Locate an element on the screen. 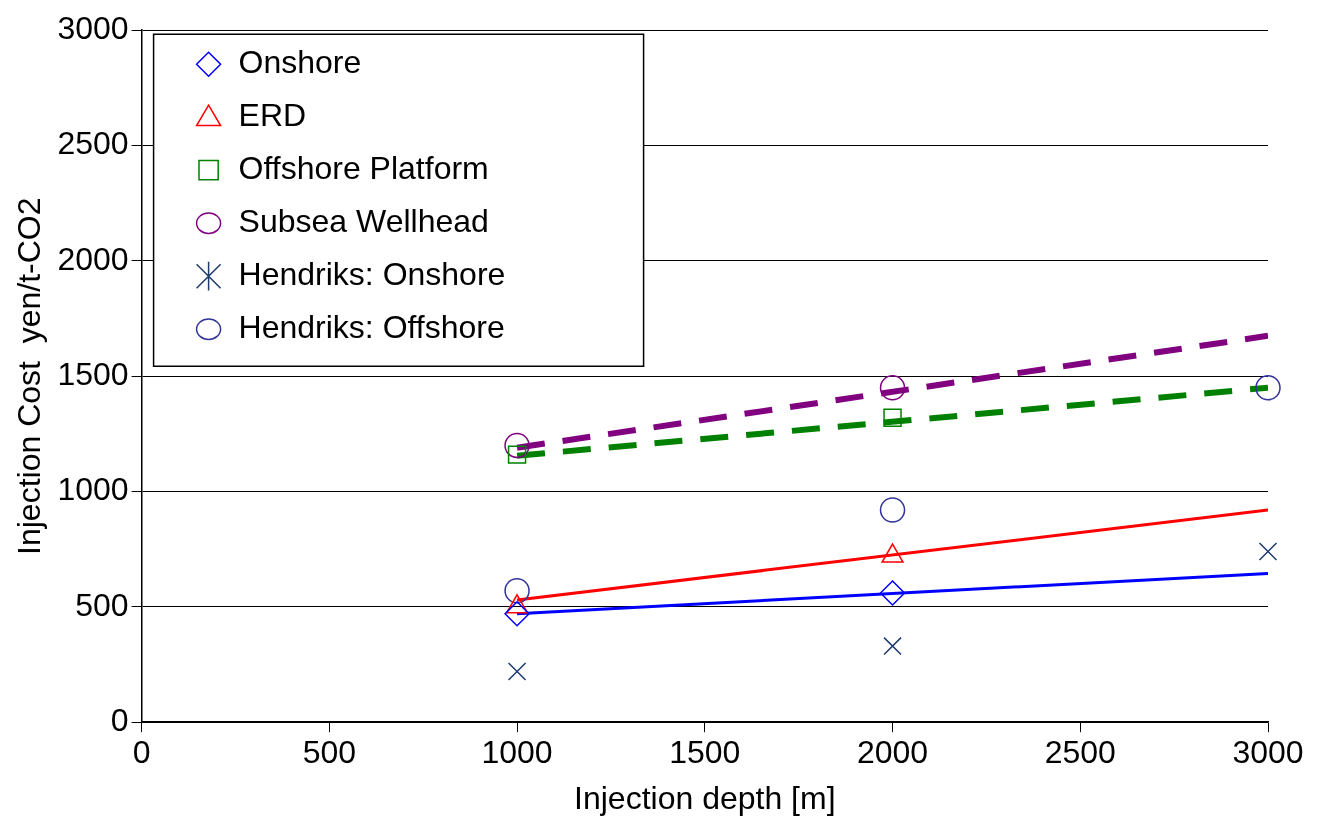 The height and width of the screenshot is (836, 1327). legend-label: Offshore Platform is located at coordinates (363, 168).